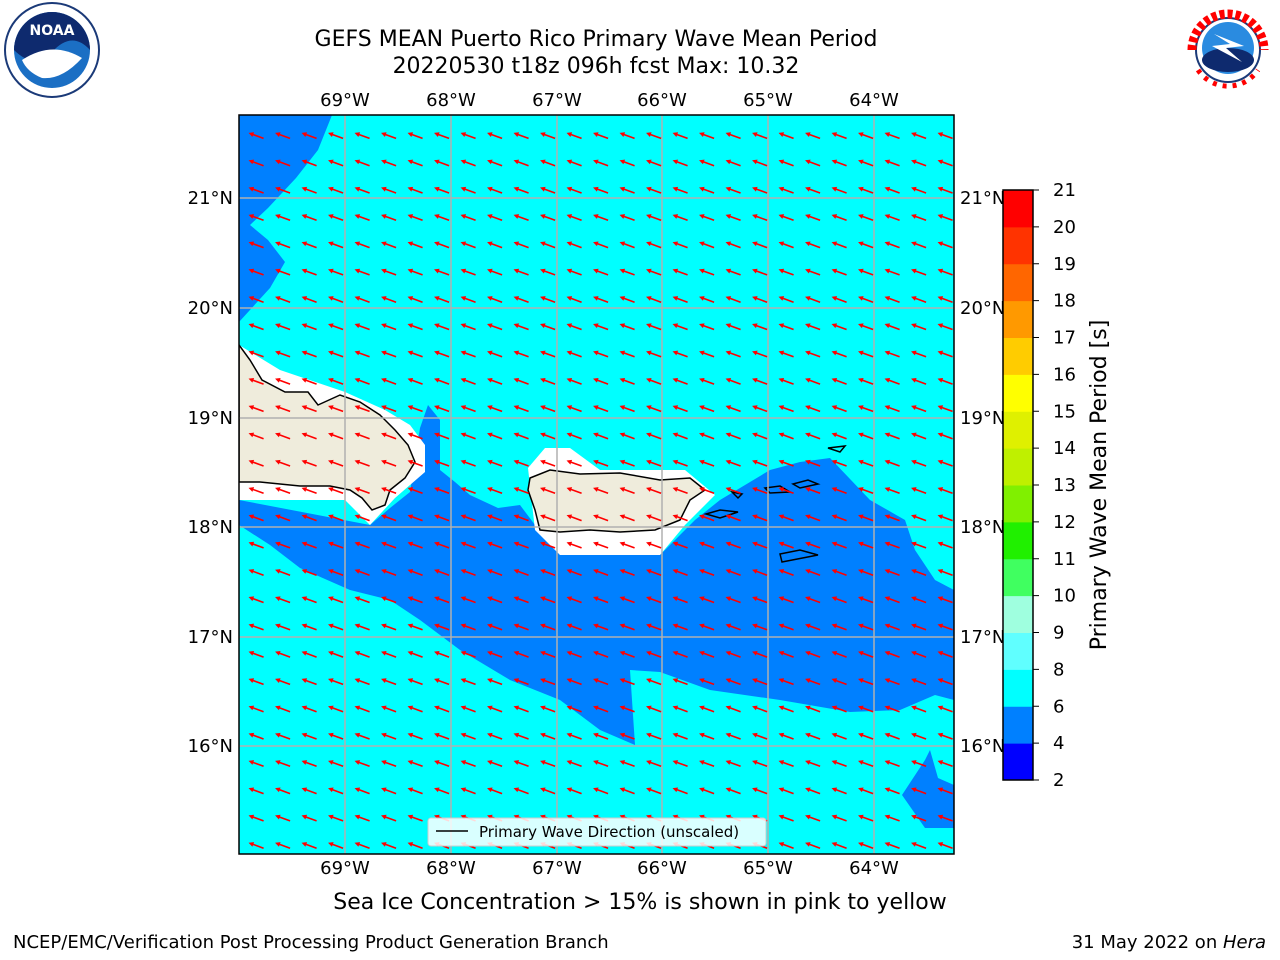  Describe the element at coordinates (210, 746) in the screenshot. I see `lat-label: 16°N` at that location.